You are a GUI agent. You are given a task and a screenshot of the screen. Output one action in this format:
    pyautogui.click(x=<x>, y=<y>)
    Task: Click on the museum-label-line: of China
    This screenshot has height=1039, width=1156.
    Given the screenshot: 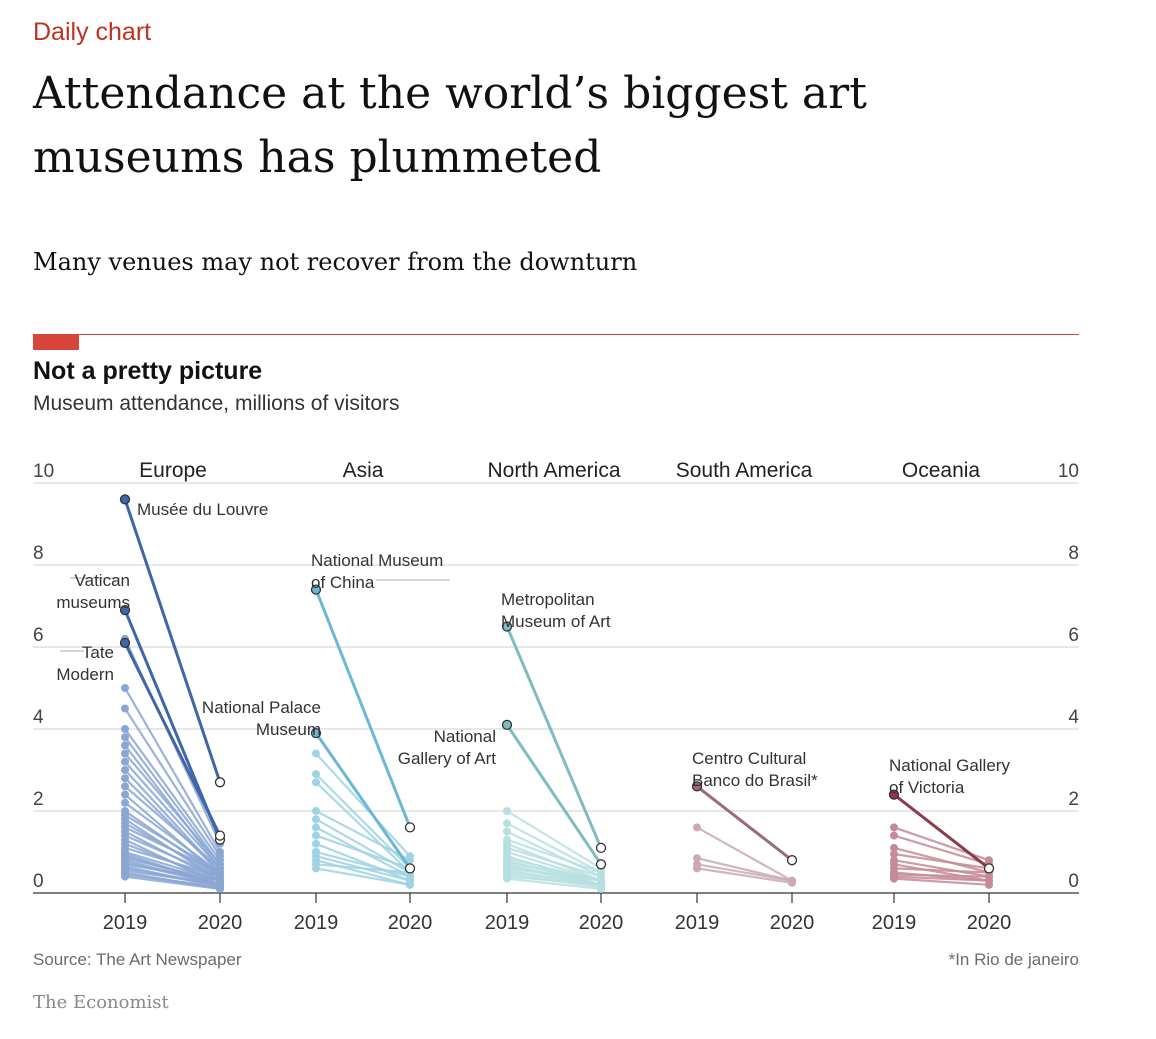 What is the action you would take?
    pyautogui.click(x=343, y=582)
    